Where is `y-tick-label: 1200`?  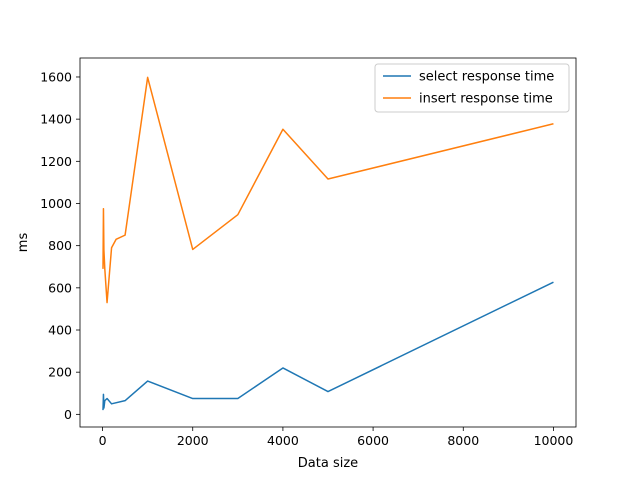
y-tick-label: 1200 is located at coordinates (56, 161).